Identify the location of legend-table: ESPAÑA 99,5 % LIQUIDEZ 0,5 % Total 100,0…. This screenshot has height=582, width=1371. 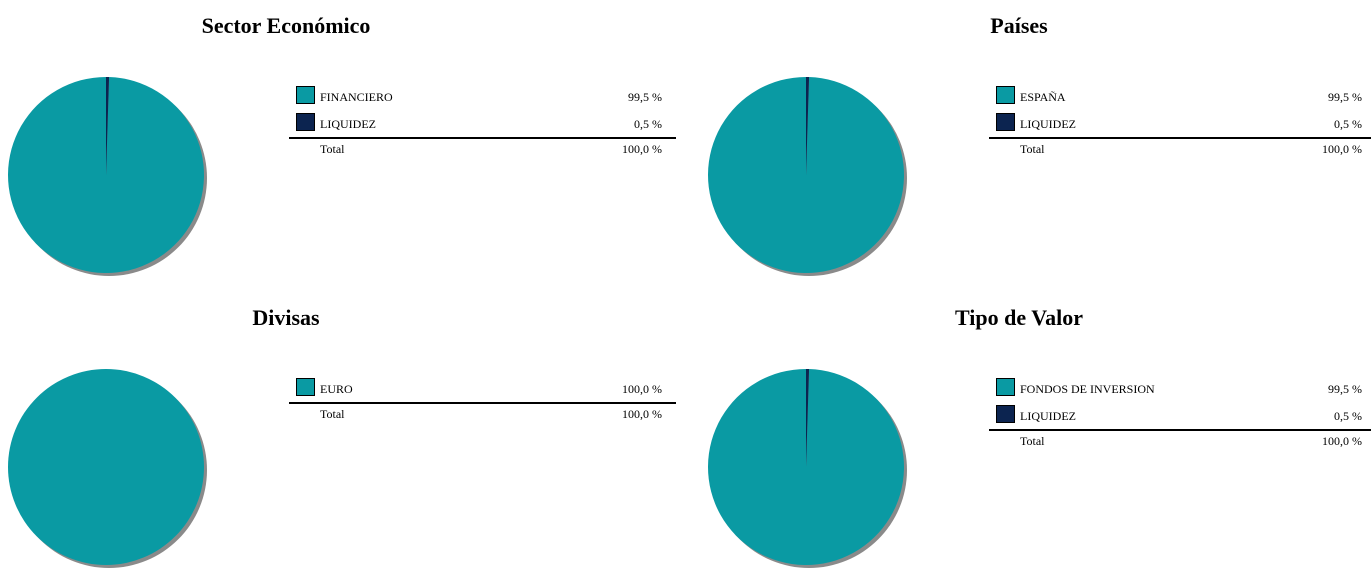
(1180, 121).